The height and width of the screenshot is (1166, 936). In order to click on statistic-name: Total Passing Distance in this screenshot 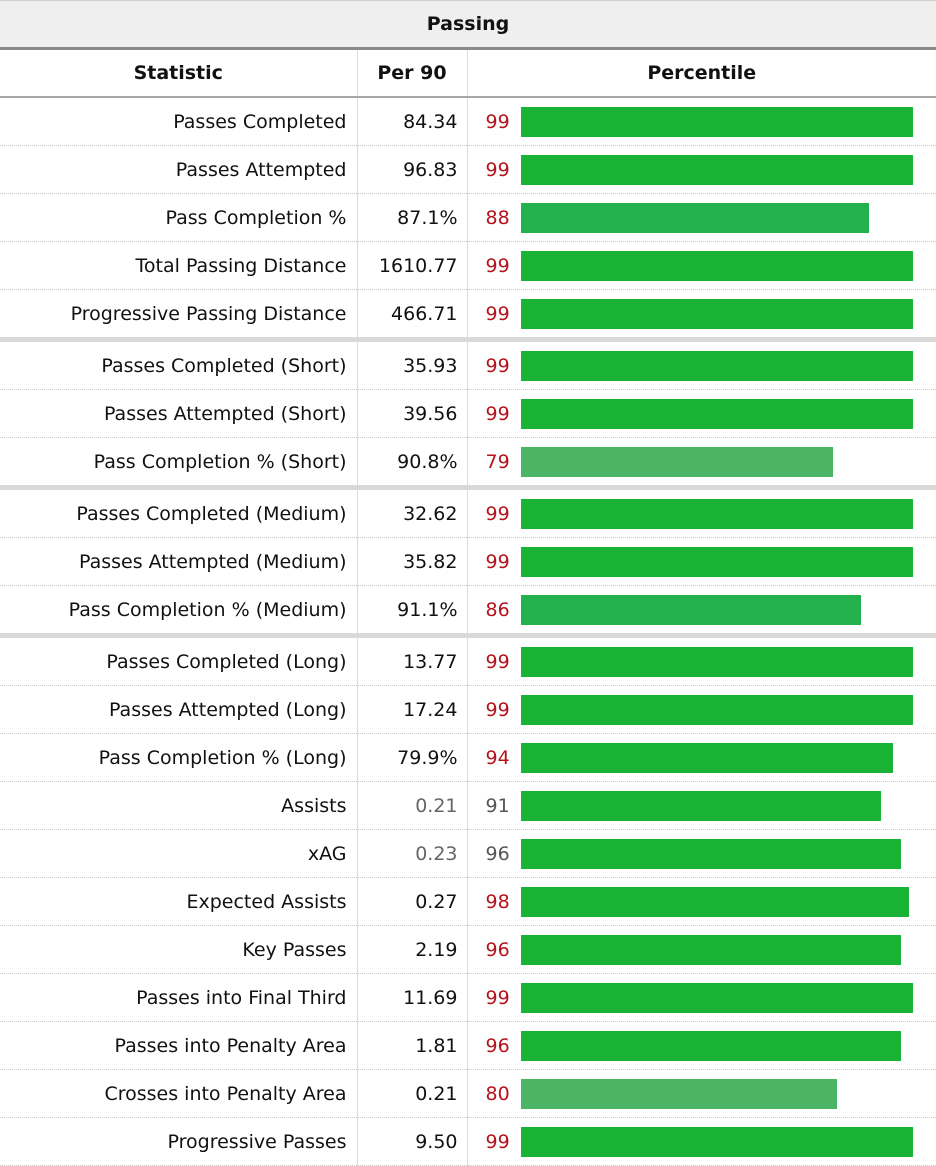, I will do `click(179, 265)`.